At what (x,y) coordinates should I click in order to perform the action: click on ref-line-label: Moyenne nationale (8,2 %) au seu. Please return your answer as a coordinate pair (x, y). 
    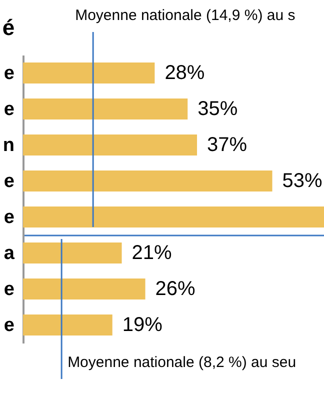
    Looking at the image, I should click on (182, 362).